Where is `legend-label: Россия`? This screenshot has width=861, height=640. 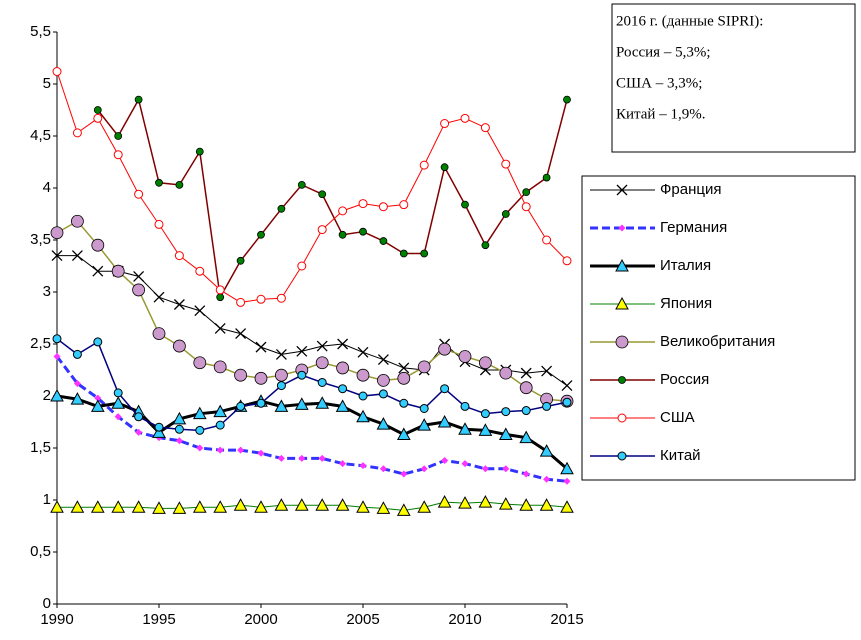 legend-label: Россия is located at coordinates (684, 379).